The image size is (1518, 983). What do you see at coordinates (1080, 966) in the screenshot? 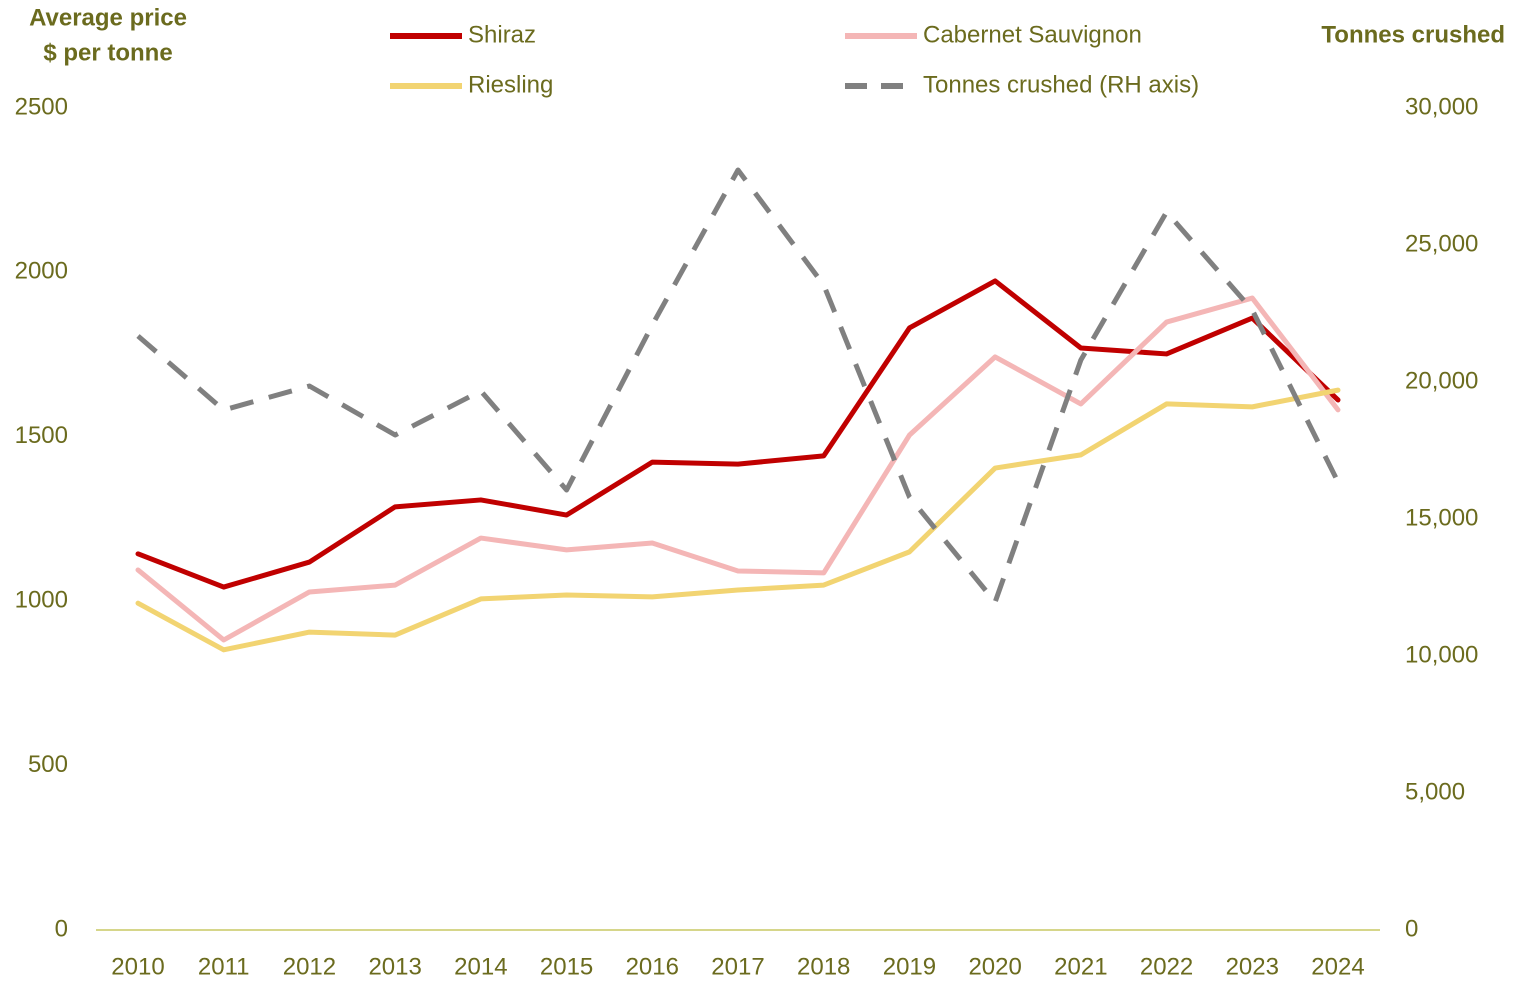
I see `x-tick-label: 2021` at bounding box center [1080, 966].